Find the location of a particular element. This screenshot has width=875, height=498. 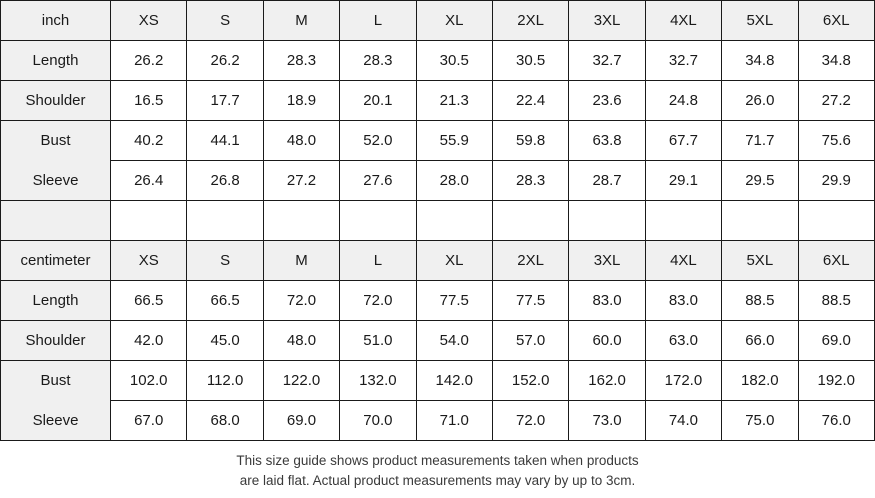

cell-sleeve-xs-inch: 26.4 is located at coordinates (148, 180).